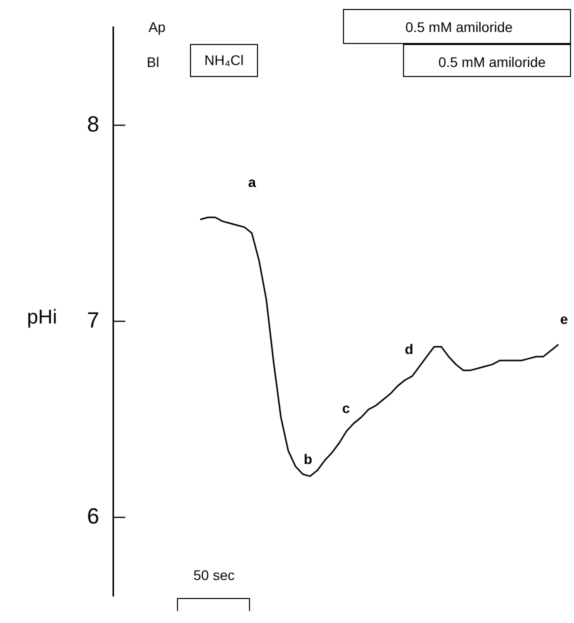 The height and width of the screenshot is (623, 574). Describe the element at coordinates (157, 26) in the screenshot. I see `annotation: Ap` at that location.